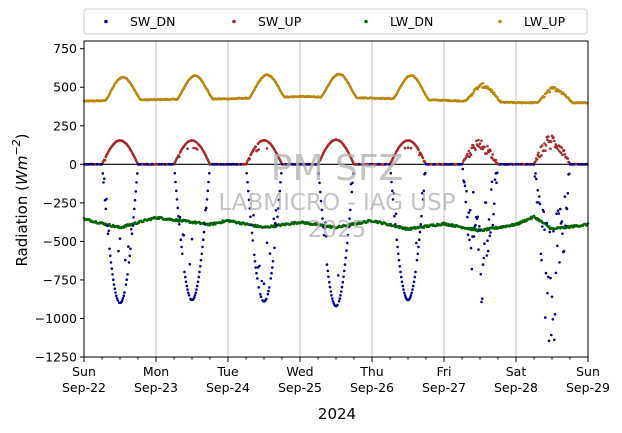  What do you see at coordinates (335, 21) in the screenshot?
I see `legend-box` at bounding box center [335, 21].